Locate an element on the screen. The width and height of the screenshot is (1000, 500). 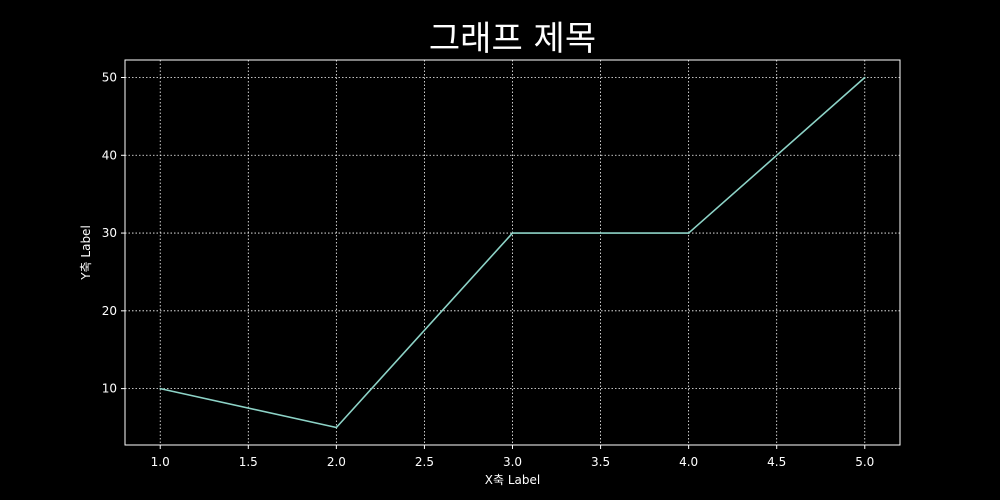
x-axis-label: X축 Label is located at coordinates (512, 480).